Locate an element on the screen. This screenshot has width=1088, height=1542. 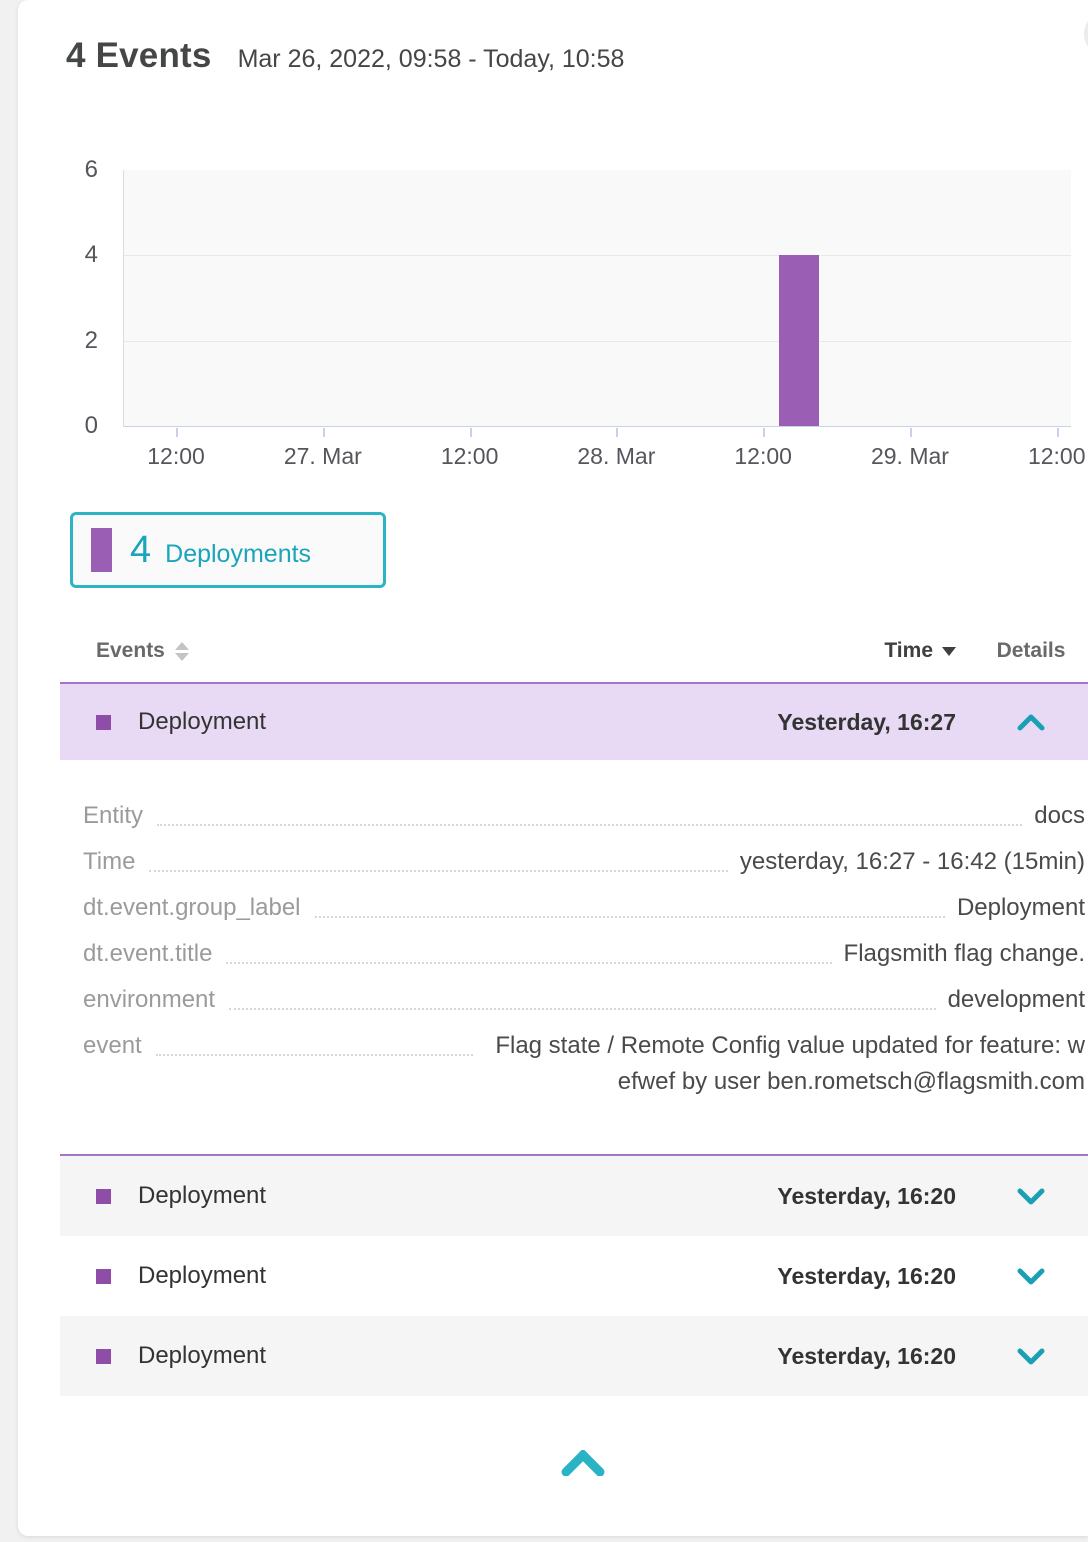
detail-value: development is located at coordinates (1016, 999).